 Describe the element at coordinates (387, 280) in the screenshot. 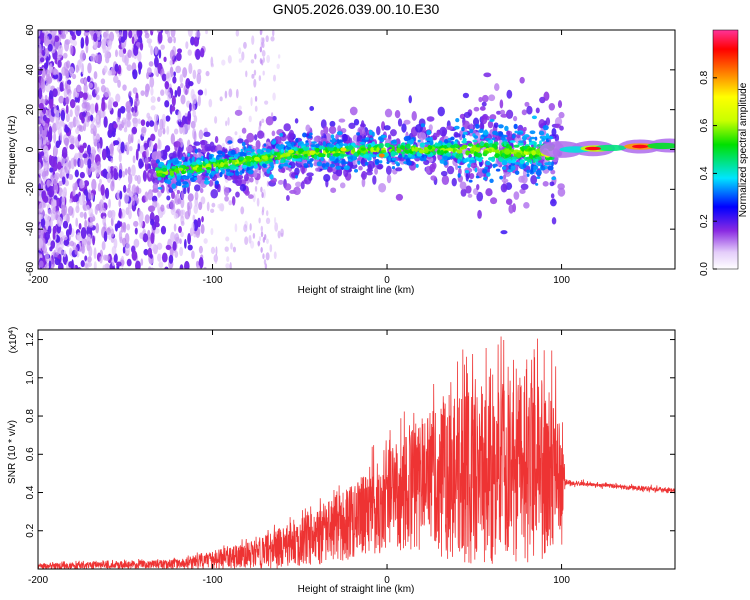

I see `spectrogram-x-tick-label: 0` at that location.